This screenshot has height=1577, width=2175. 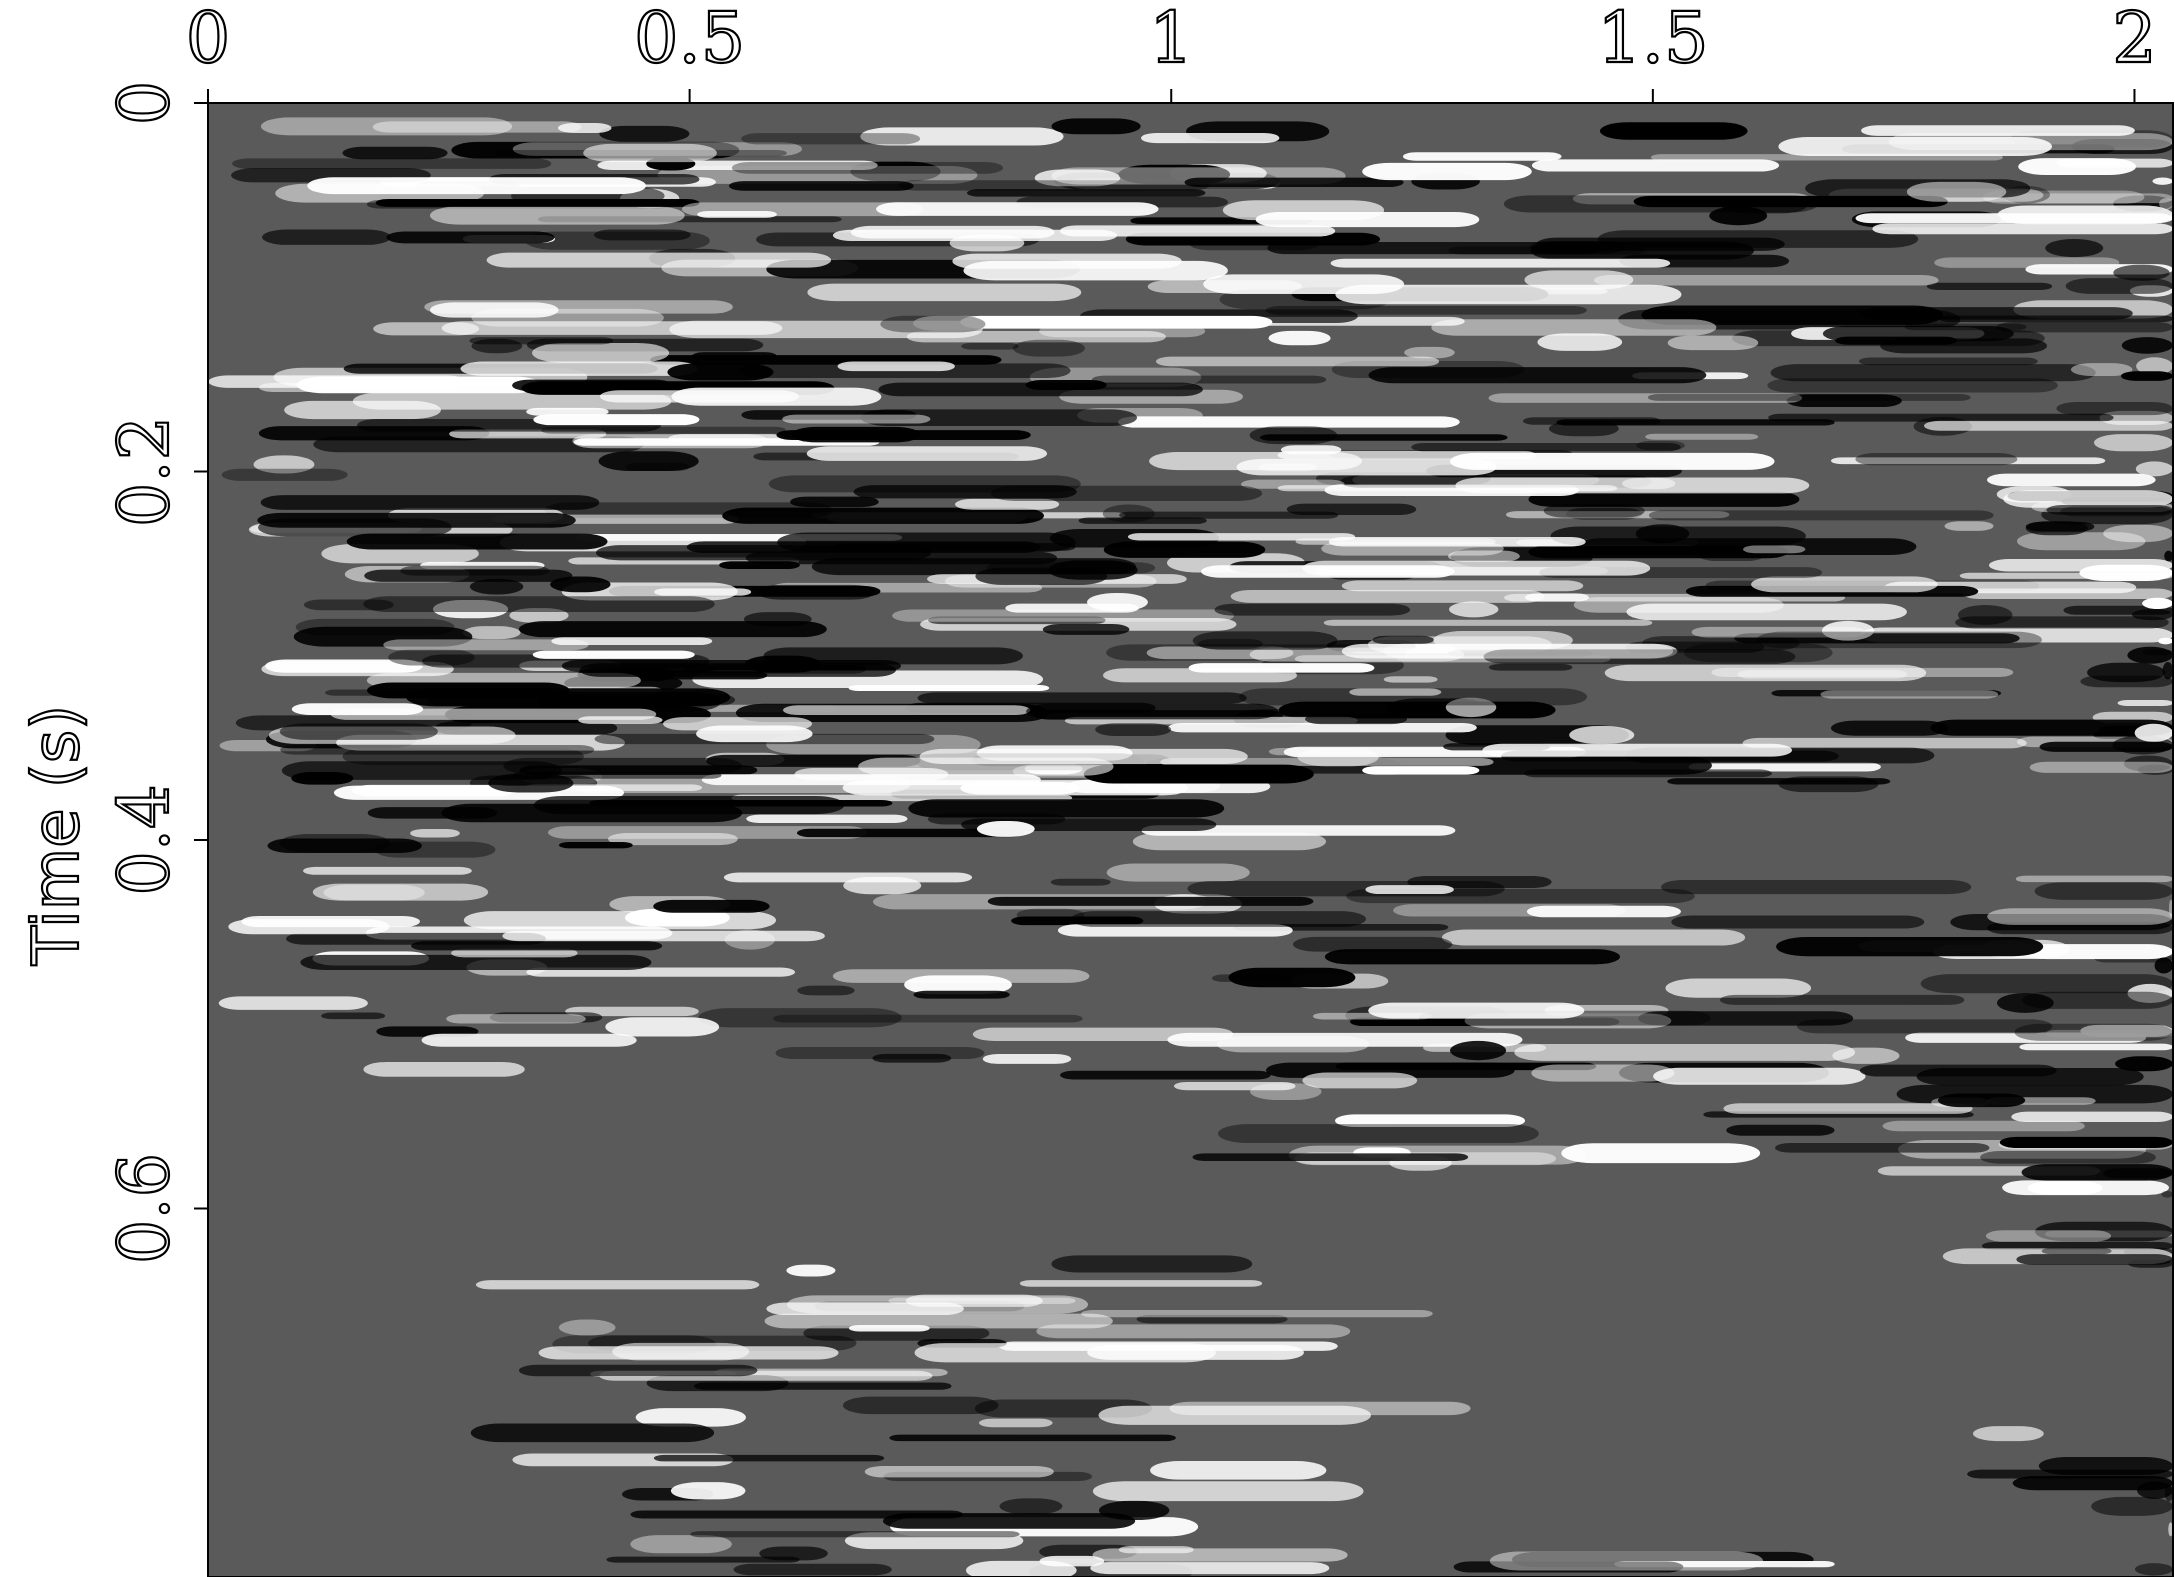 I want to click on y-tick-label: 0, so click(x=144, y=103).